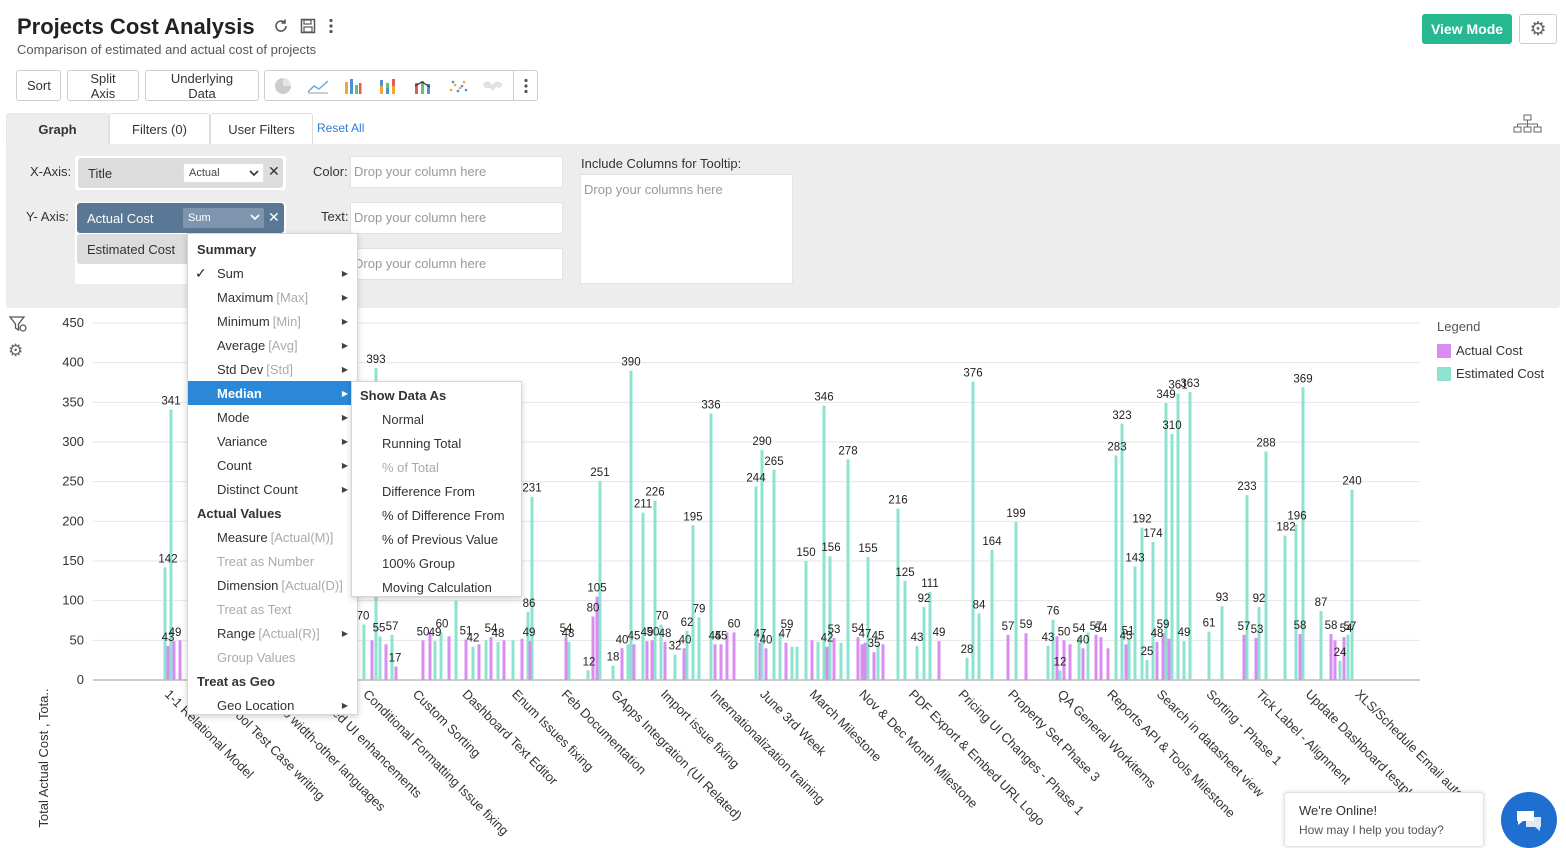  Describe the element at coordinates (766, 640) in the screenshot. I see `data-label: 40` at that location.